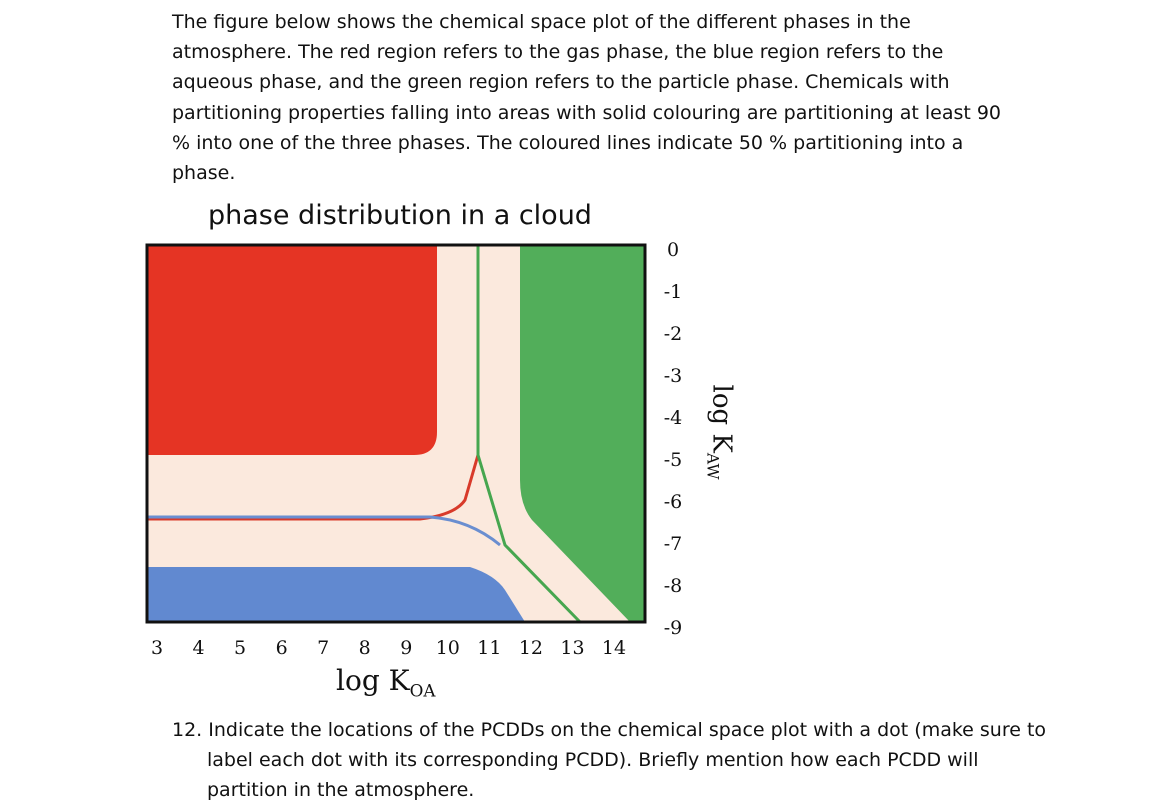 This screenshot has height=810, width=1170. Describe the element at coordinates (204, 173) in the screenshot. I see `intro-line: phase.` at that location.